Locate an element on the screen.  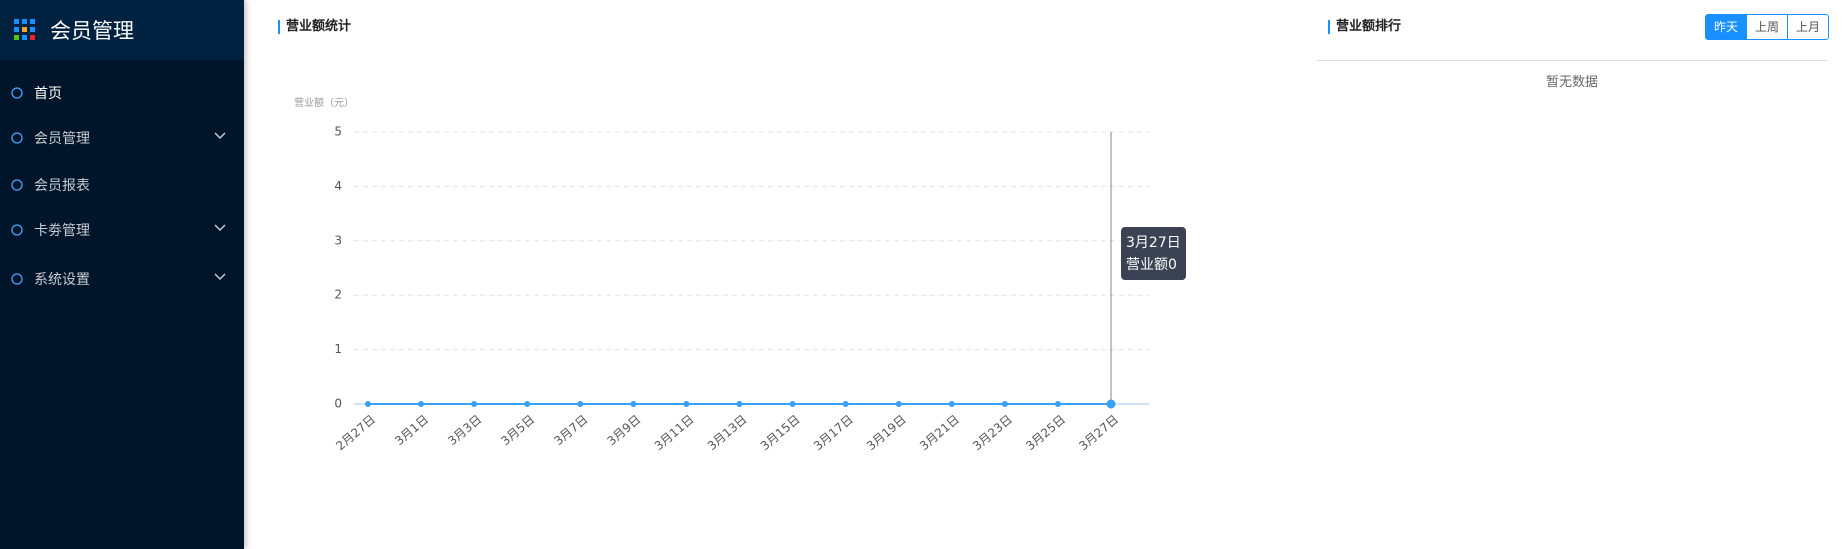
y-tick-label: 2 is located at coordinates (338, 295).